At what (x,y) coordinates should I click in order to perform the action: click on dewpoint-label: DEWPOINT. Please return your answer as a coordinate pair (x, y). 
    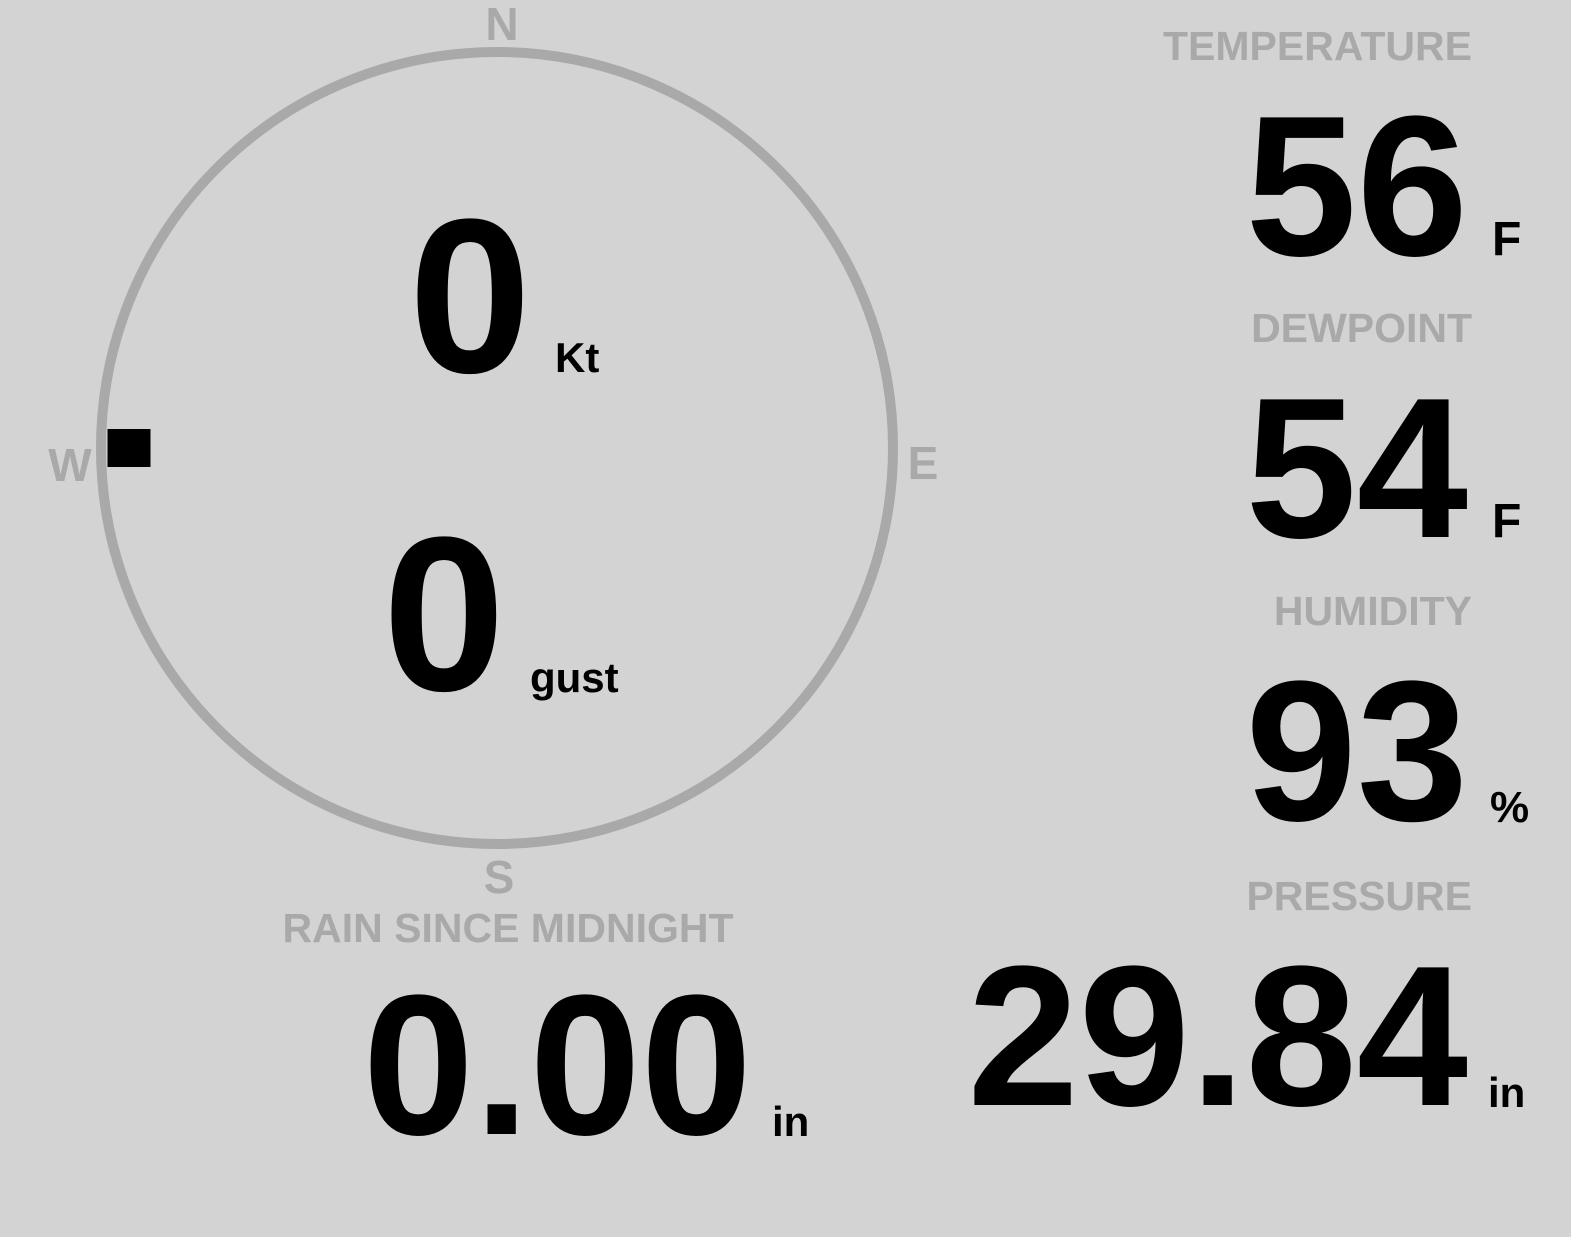
    Looking at the image, I should click on (1361, 328).